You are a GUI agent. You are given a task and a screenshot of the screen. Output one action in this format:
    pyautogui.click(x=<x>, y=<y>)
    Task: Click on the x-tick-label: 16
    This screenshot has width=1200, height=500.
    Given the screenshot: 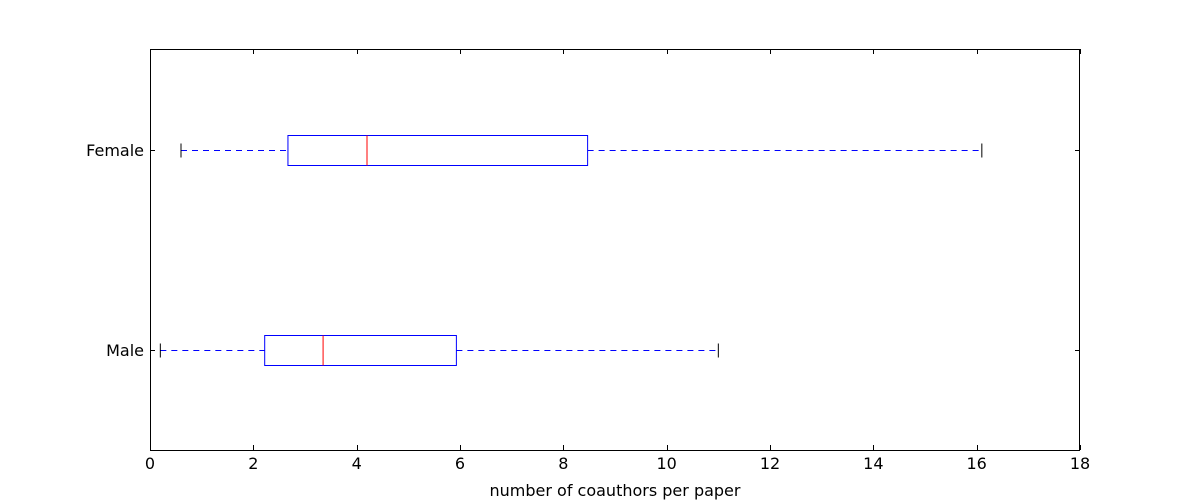 What is the action you would take?
    pyautogui.click(x=976, y=463)
    